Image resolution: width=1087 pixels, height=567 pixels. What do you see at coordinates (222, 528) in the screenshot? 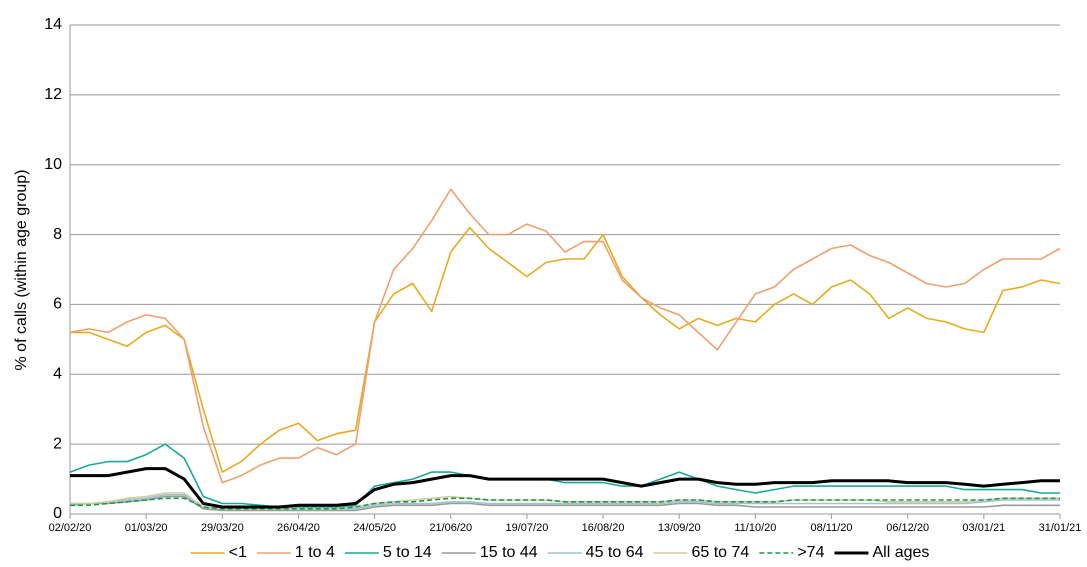
I see `x-tick-label: 29/03/20` at bounding box center [222, 528].